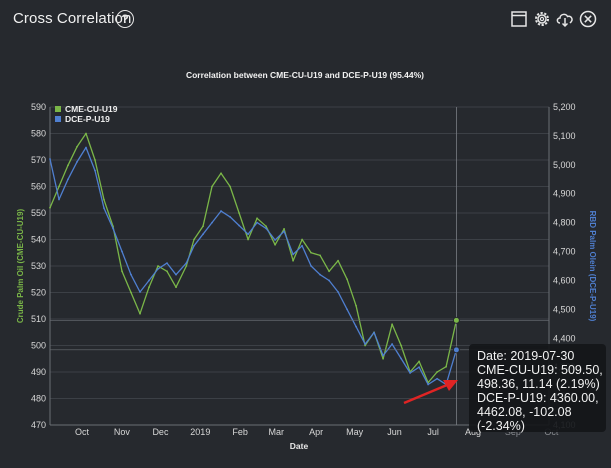 This screenshot has width=611, height=468. What do you see at coordinates (355, 432) in the screenshot?
I see `x-tick-label: May` at bounding box center [355, 432].